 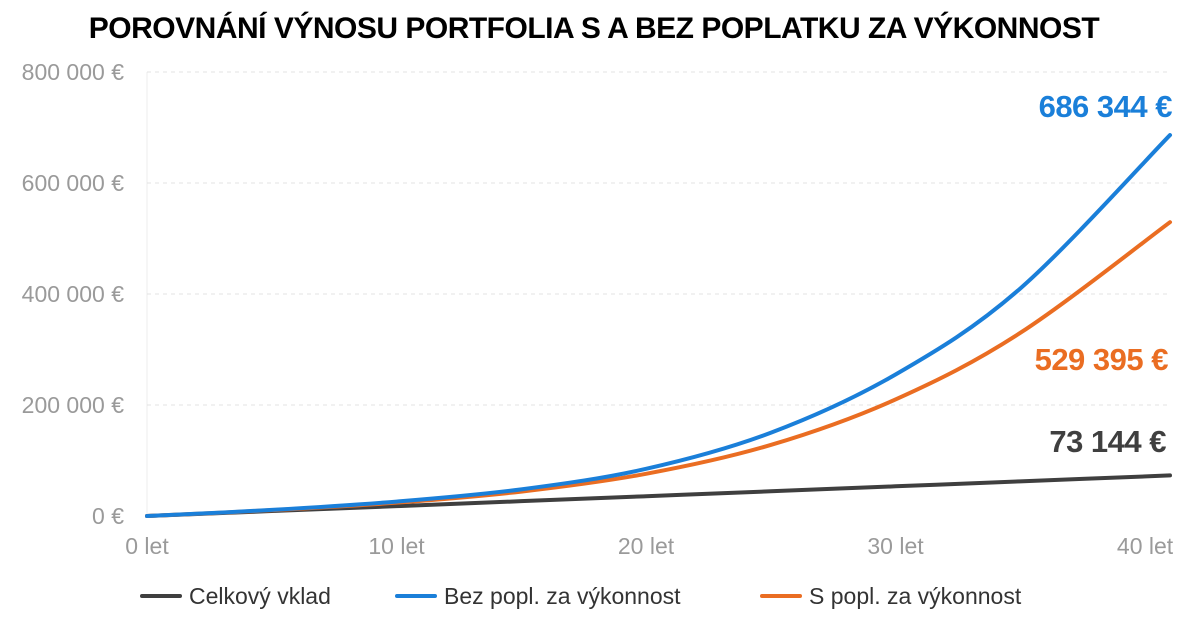 I want to click on legend-item: S popl. za výkonnost, so click(x=891, y=596).